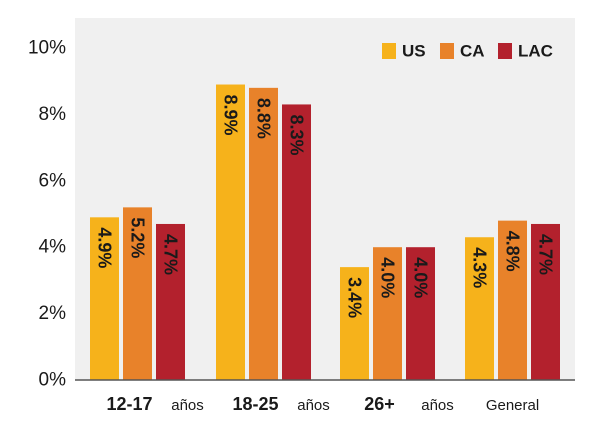 The width and height of the screenshot is (600, 435). Describe the element at coordinates (480, 267) in the screenshot. I see `data-label-us-general: 4.3%` at that location.